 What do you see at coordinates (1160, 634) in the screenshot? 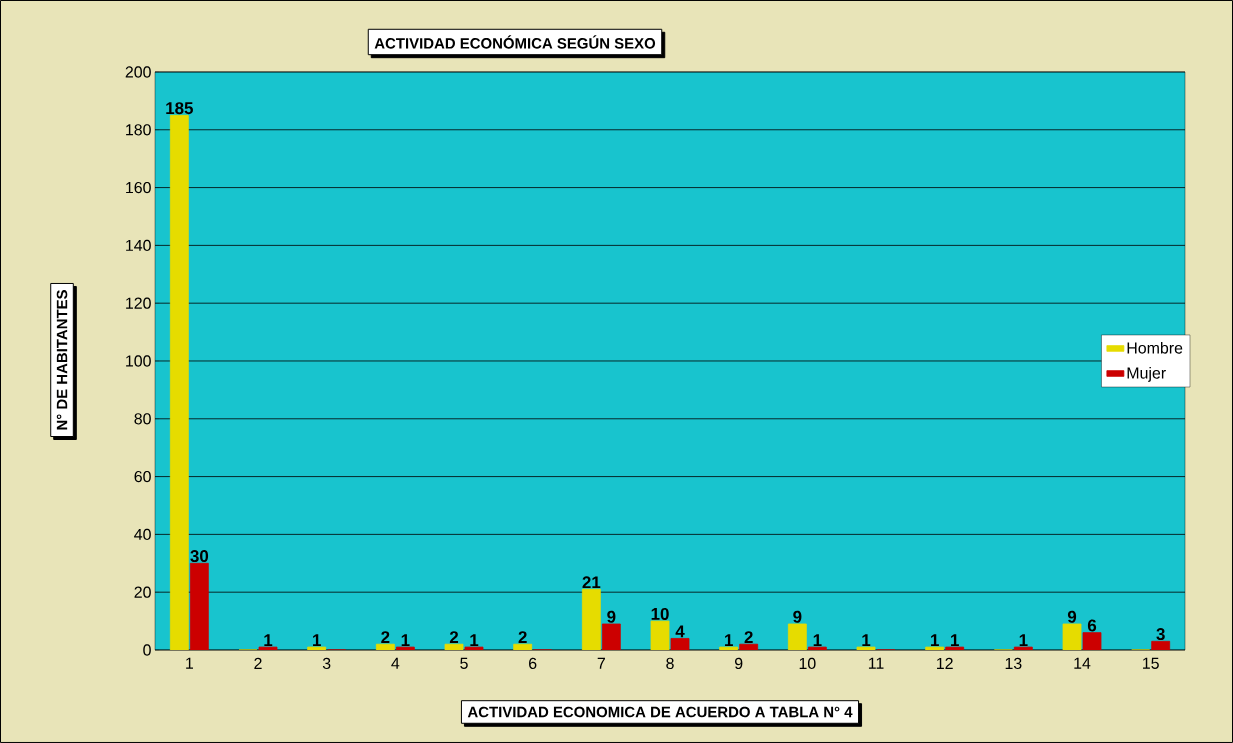
I see `data-label: 3` at bounding box center [1160, 634].